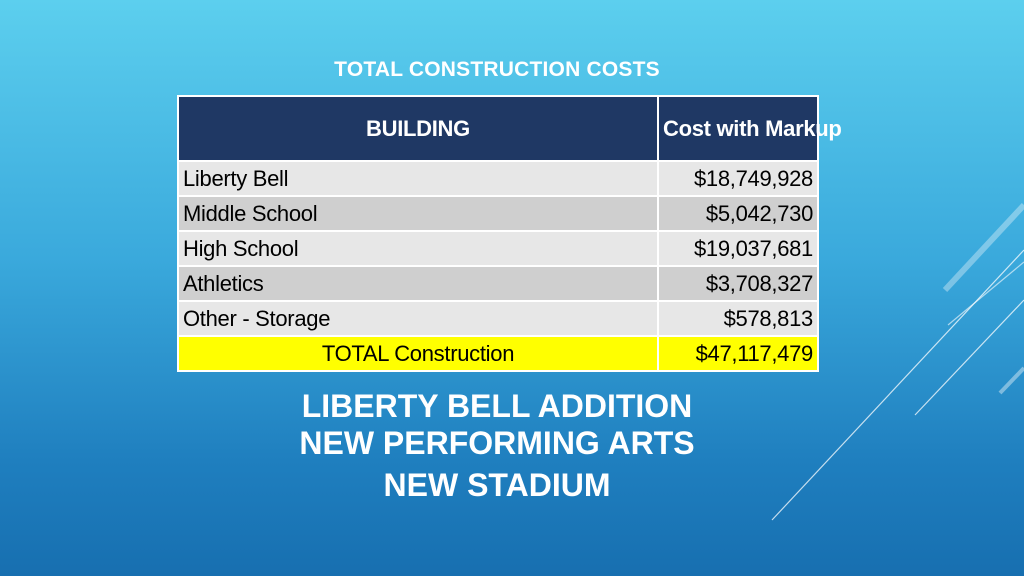 This screenshot has width=1024, height=576. Describe the element at coordinates (497, 443) in the screenshot. I see `subtitle-line-2: NEW PERFORMING ARTS` at that location.